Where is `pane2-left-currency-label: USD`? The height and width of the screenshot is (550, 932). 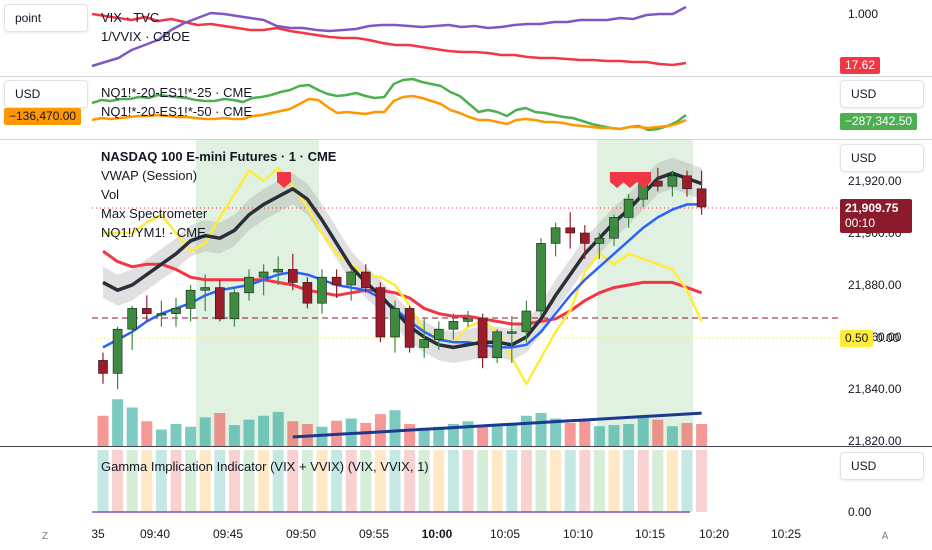
pane2-left-currency-label: USD is located at coordinates (28, 94).